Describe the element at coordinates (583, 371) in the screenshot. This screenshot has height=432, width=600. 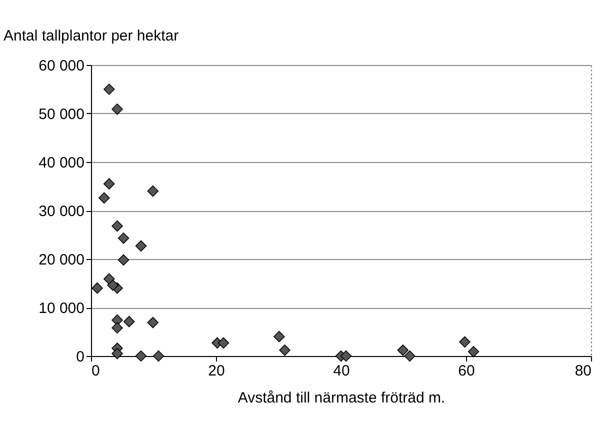
I see `x-tick-label: 80` at that location.